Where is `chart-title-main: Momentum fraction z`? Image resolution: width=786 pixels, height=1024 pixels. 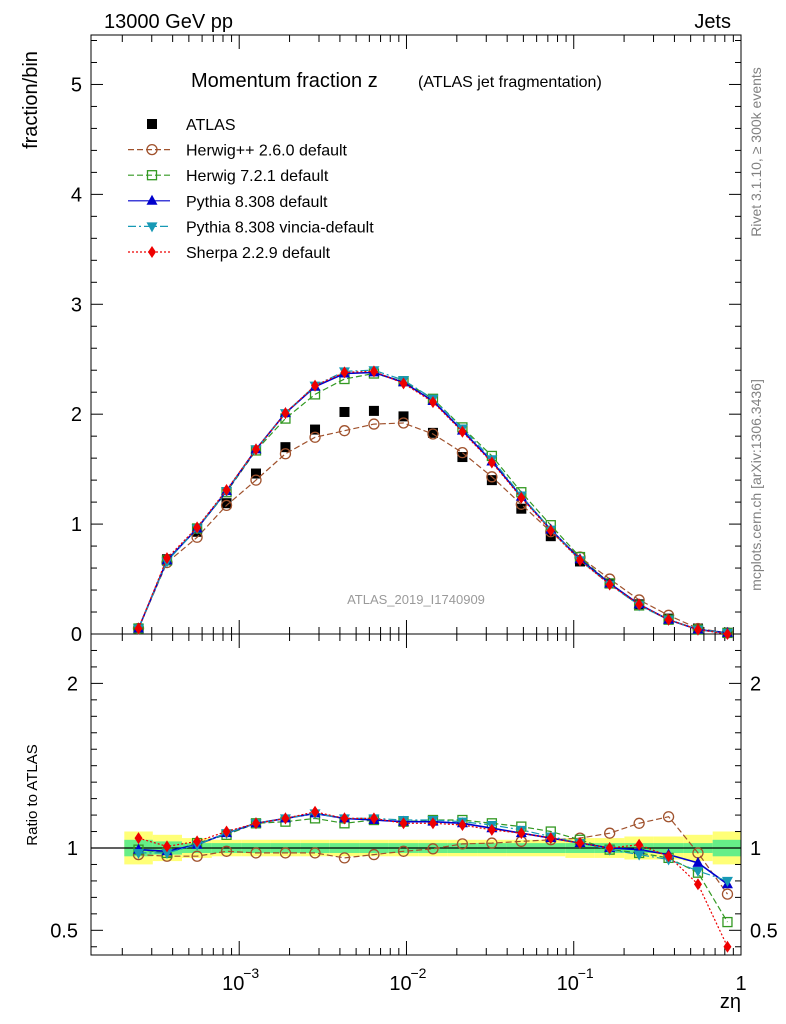
chart-title-main: Momentum fraction z is located at coordinates (284, 81).